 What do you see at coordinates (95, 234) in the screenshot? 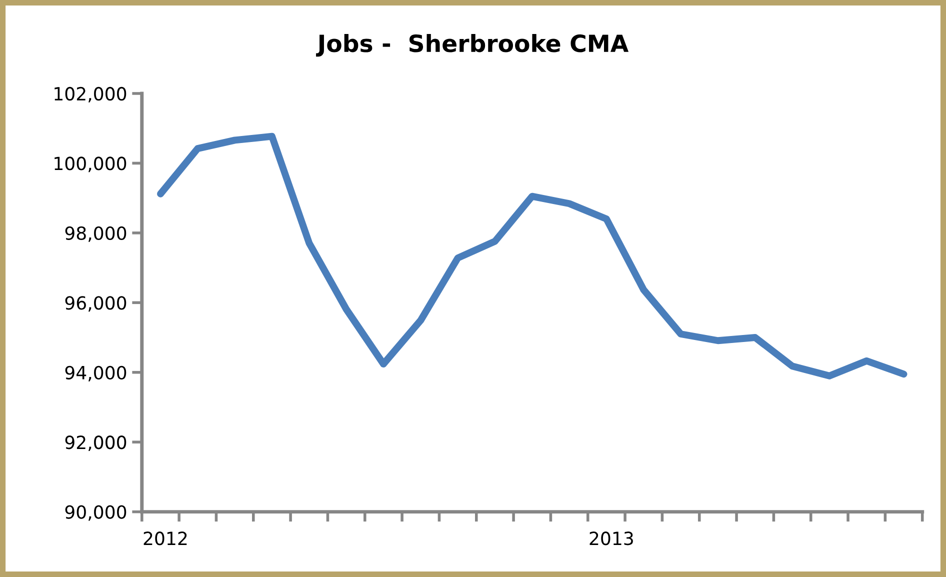
I see `y-tick-label: 98,000` at bounding box center [95, 234].